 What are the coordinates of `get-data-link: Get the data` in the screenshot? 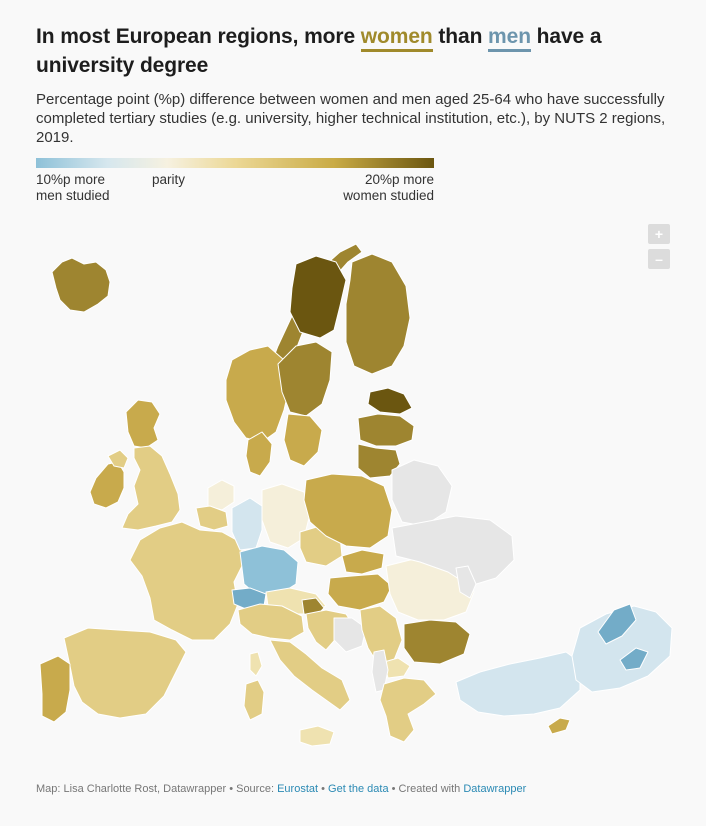 It's located at (358, 789).